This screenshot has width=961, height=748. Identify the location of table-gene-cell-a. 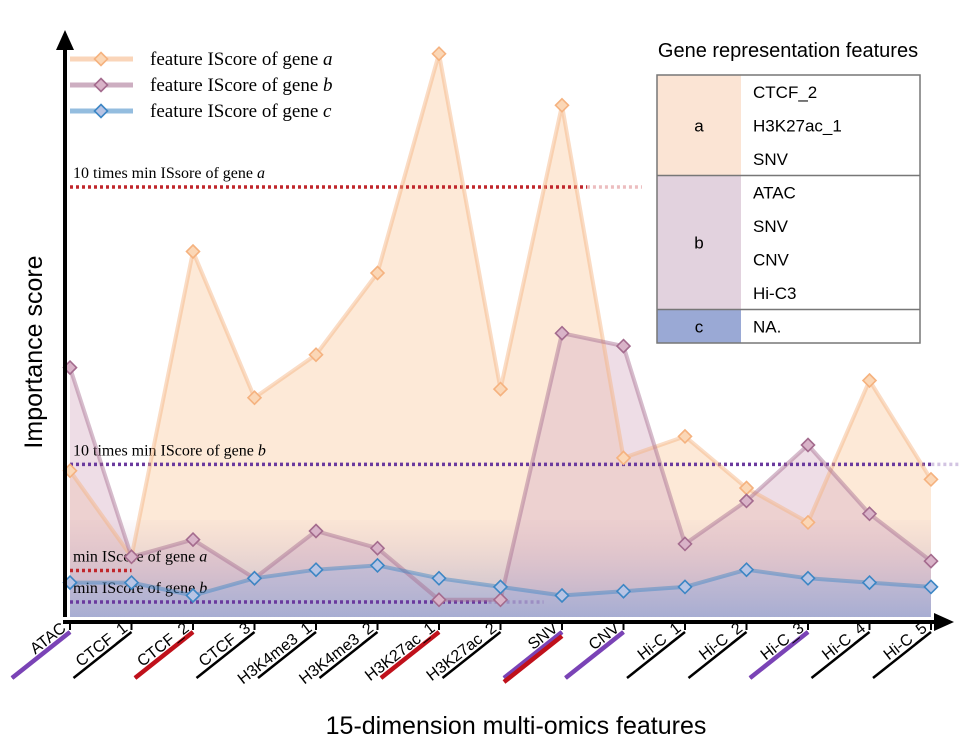
(699, 125).